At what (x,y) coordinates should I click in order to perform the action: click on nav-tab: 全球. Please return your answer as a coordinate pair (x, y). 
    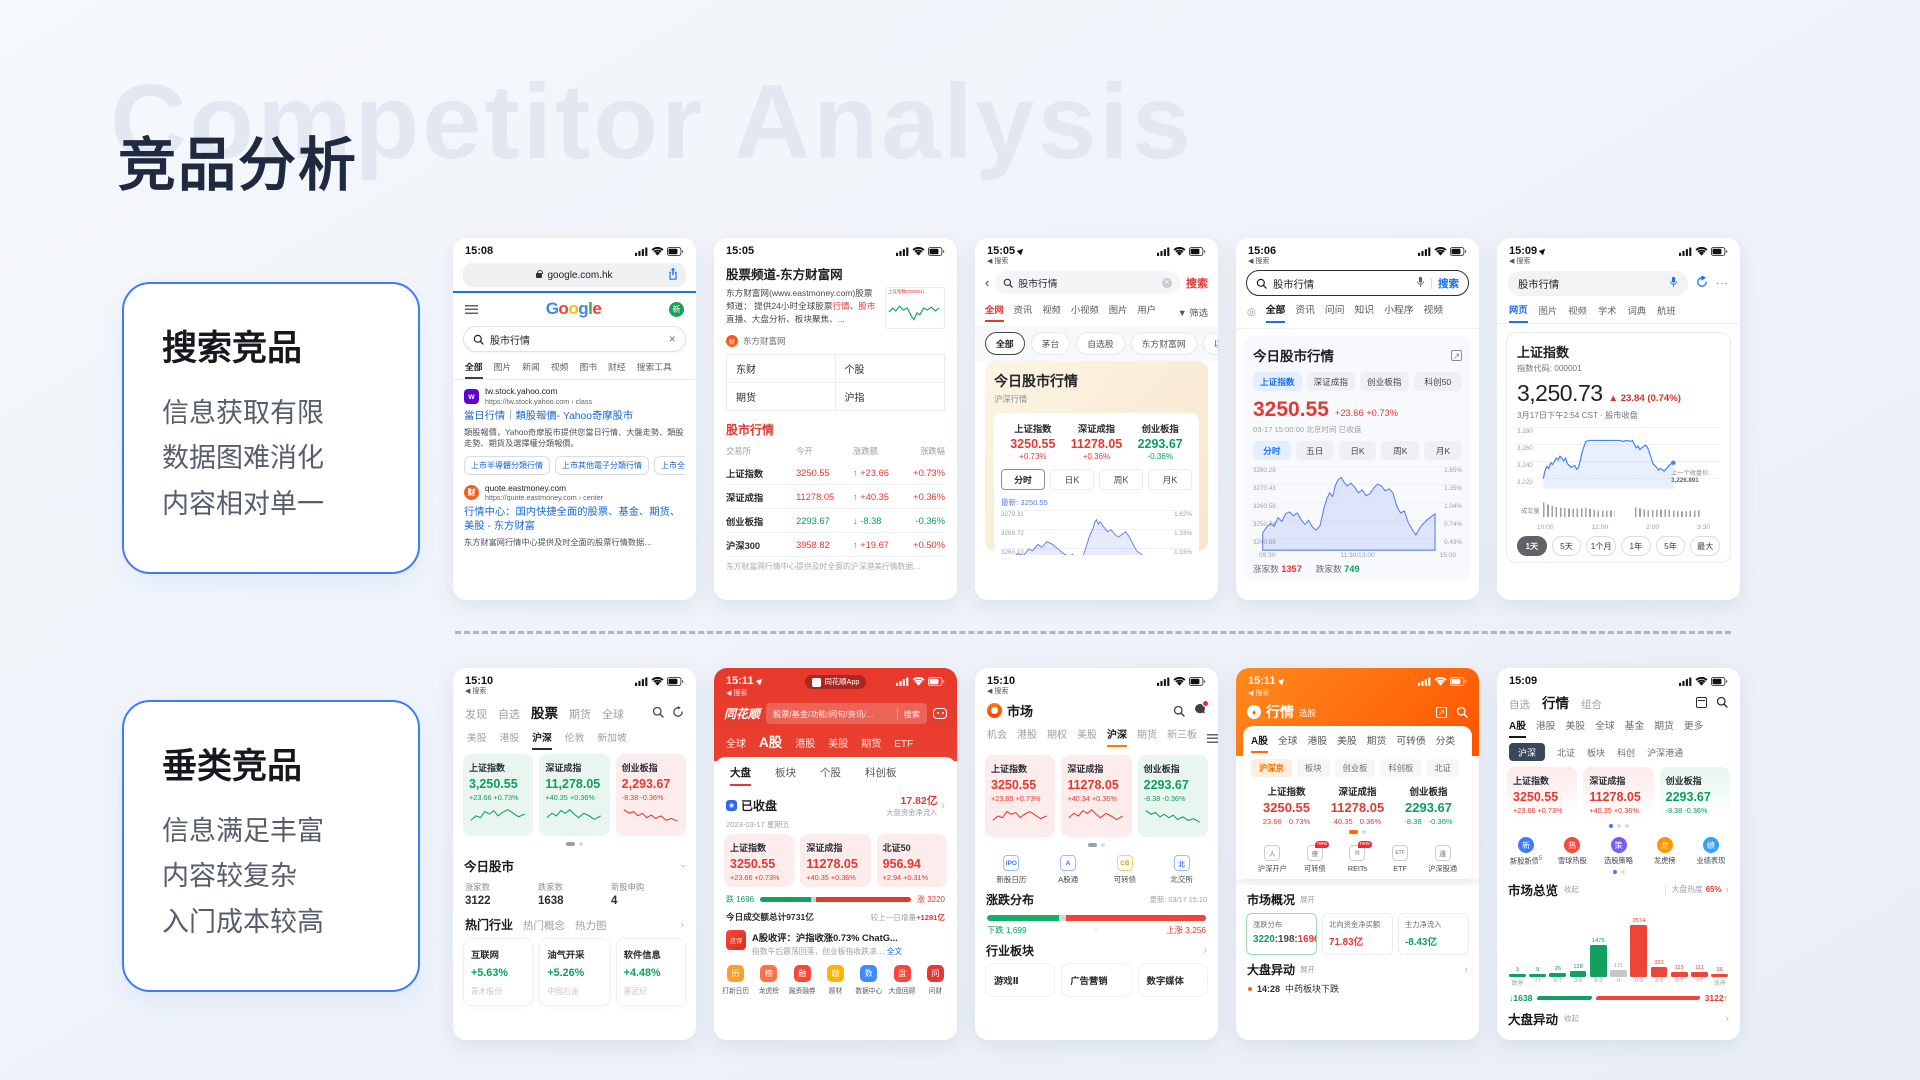
    Looking at the image, I should click on (613, 715).